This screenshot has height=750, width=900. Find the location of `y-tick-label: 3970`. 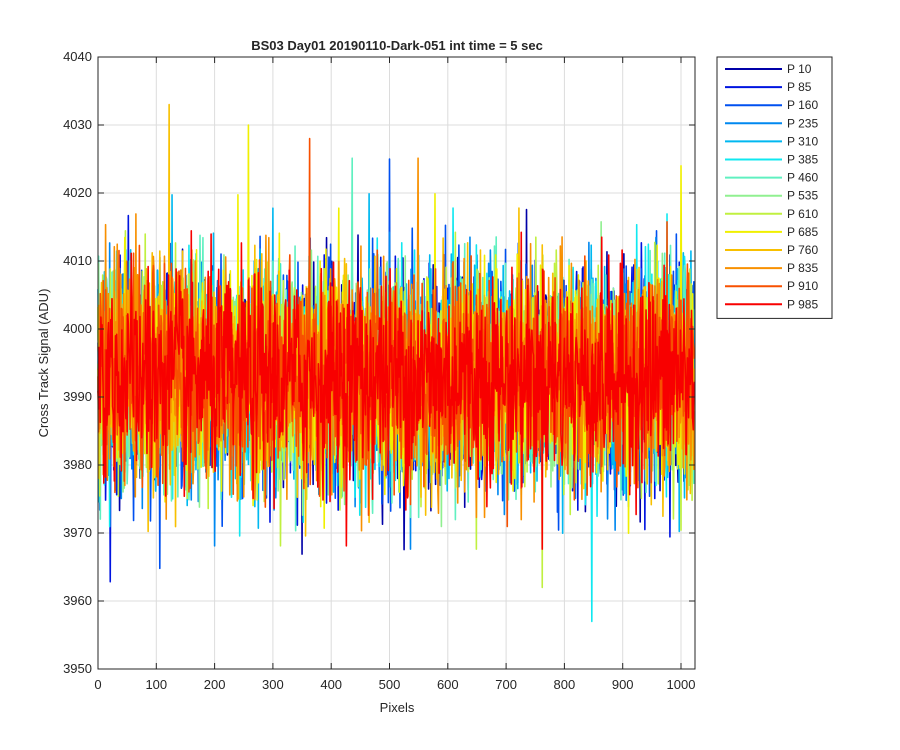

y-tick-label: 3970 is located at coordinates (77, 532).